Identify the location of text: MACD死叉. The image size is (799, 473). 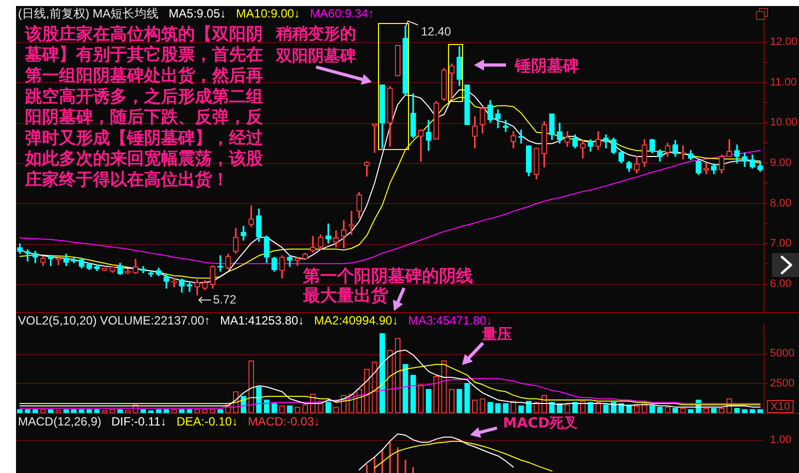
(540, 424).